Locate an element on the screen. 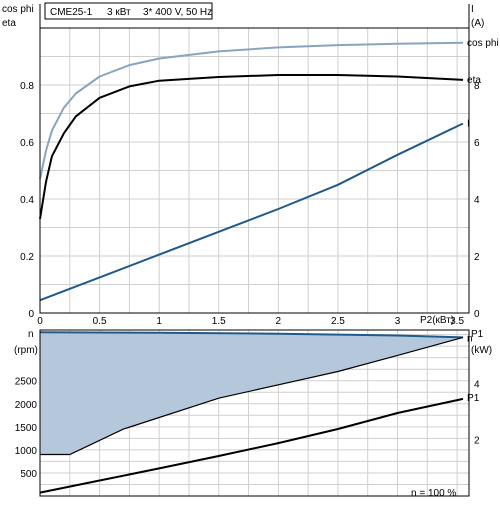 Image resolution: width=500 pixels, height=505 pixels. header-supply: 3* 400 V, 50 Hz is located at coordinates (177, 12).